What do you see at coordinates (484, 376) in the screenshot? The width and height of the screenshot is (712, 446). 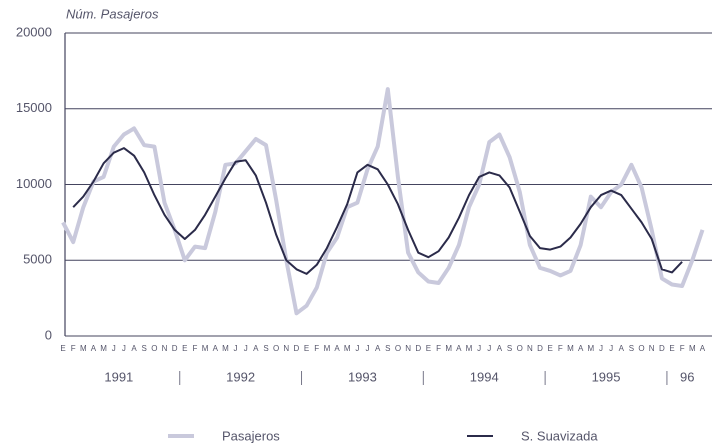 I see `year-label: 1994` at bounding box center [484, 376].